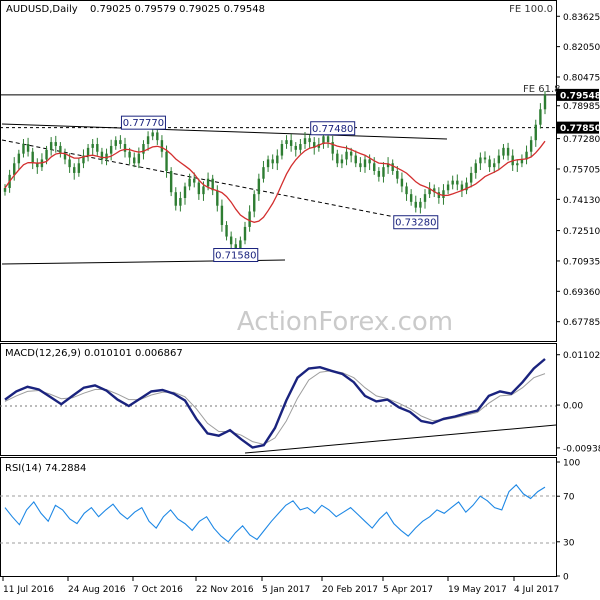 The width and height of the screenshot is (600, 600). What do you see at coordinates (97, 590) in the screenshot?
I see `date-tick-label: 24 Aug 2016` at bounding box center [97, 590].